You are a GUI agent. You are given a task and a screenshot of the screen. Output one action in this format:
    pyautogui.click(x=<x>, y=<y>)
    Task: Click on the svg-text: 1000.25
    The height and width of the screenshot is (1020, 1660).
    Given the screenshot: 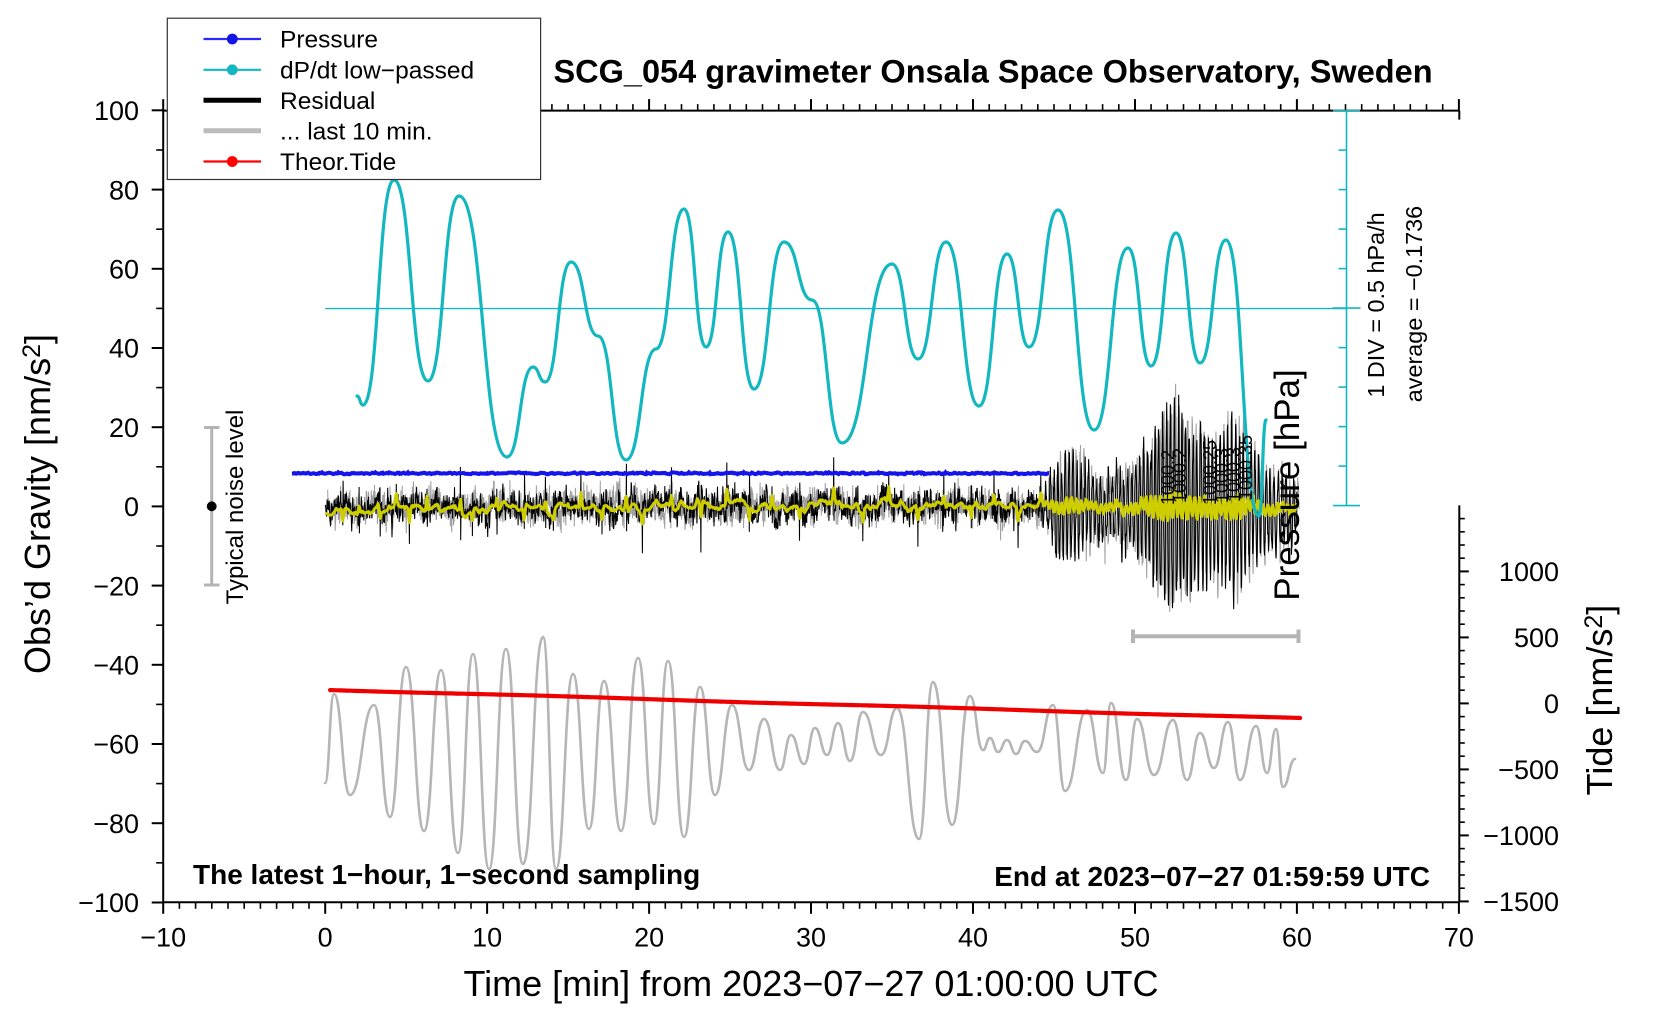 What is the action you would take?
    pyautogui.click(x=1210, y=472)
    